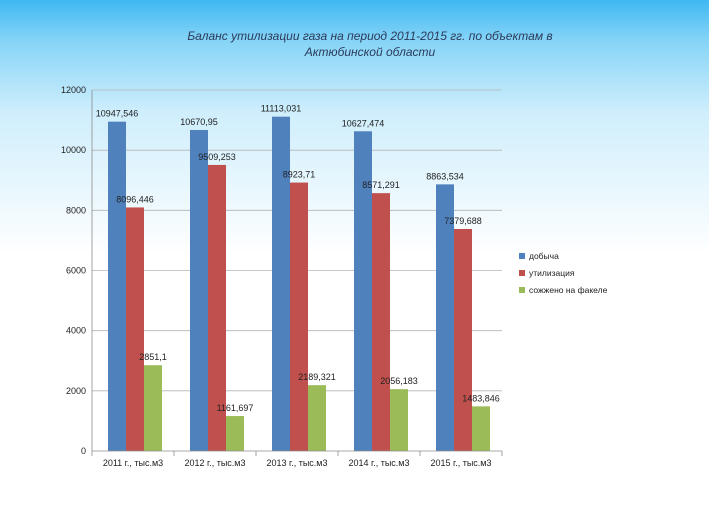 This screenshot has height=510, width=709. Describe the element at coordinates (215, 463) in the screenshot. I see `x-tick-label: 2012 г., тыс.м3` at that location.